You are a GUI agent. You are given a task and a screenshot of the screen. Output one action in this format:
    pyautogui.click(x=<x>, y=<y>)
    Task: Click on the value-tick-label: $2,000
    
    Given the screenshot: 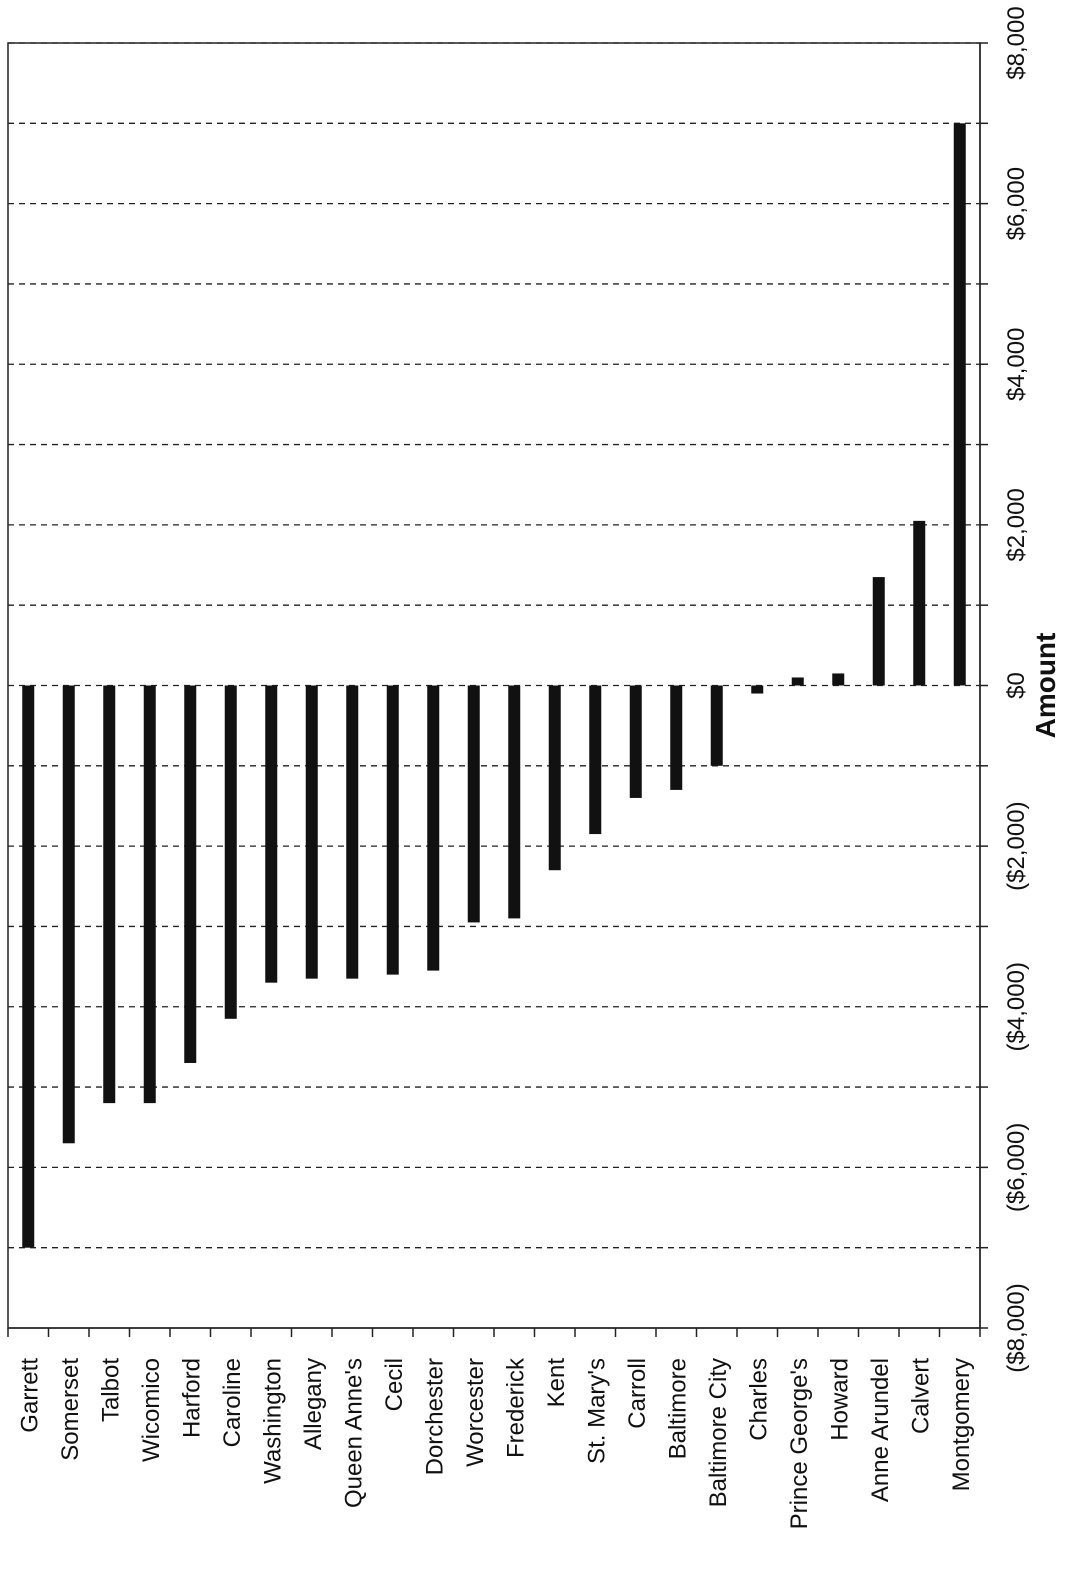 What is the action you would take?
    pyautogui.click(x=1016, y=524)
    